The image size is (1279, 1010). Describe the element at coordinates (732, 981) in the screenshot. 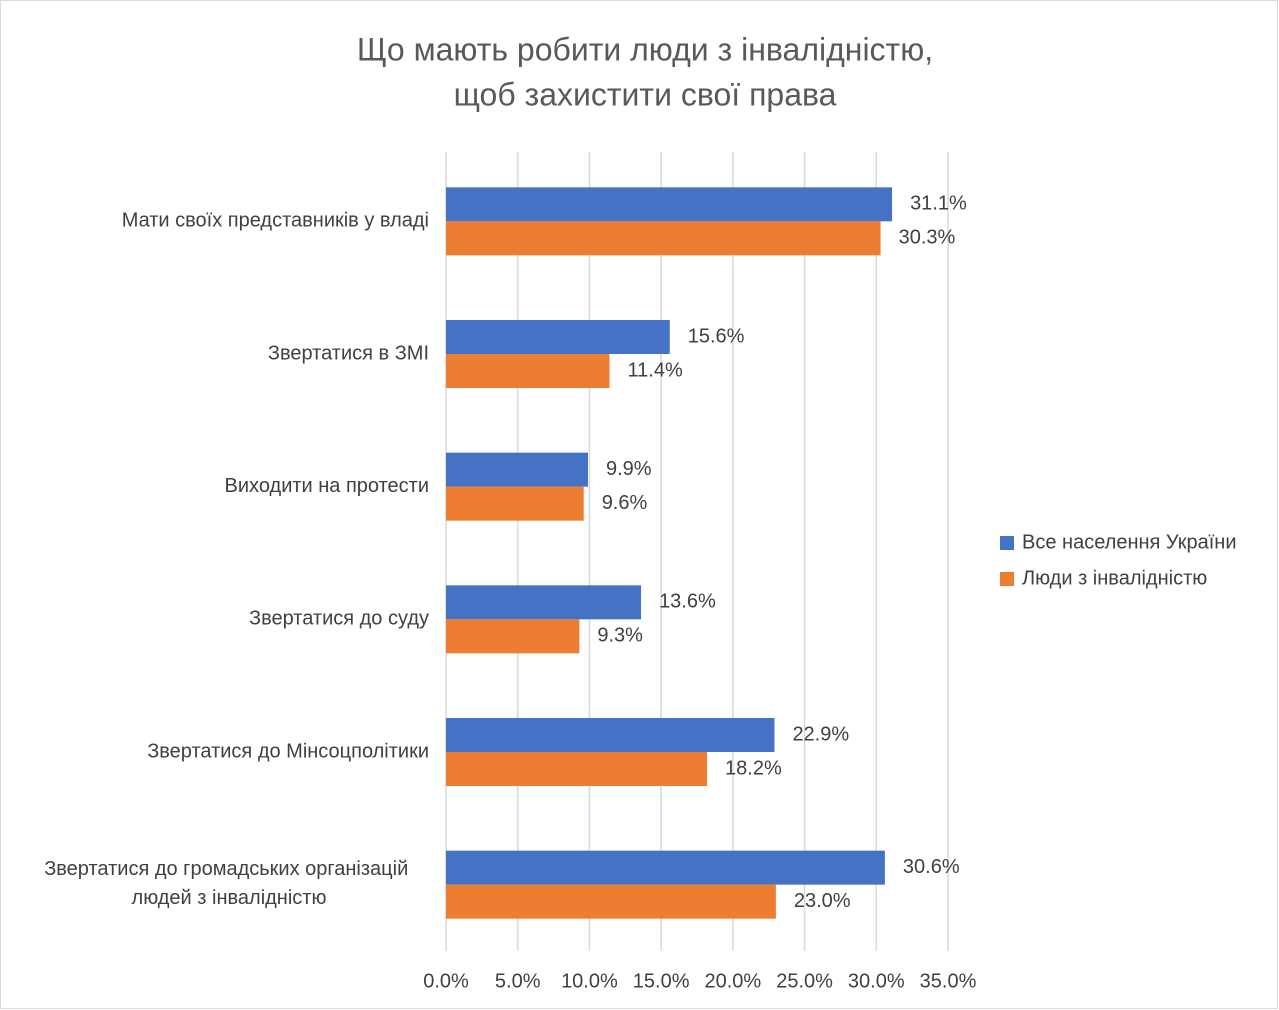

I see `x-tick-label: 20.0%` at that location.